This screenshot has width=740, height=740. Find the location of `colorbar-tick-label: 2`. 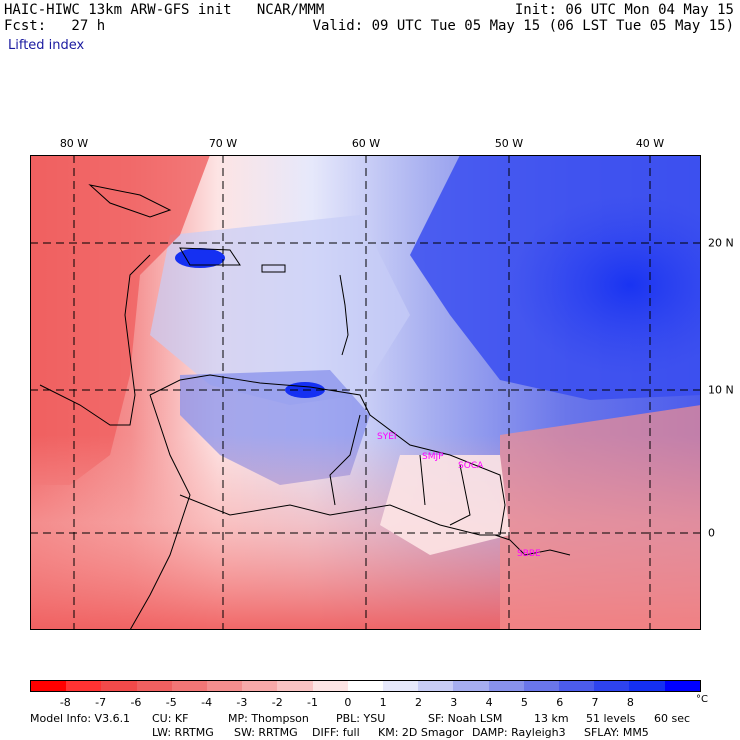

colorbar-tick-label: 2 is located at coordinates (418, 702).